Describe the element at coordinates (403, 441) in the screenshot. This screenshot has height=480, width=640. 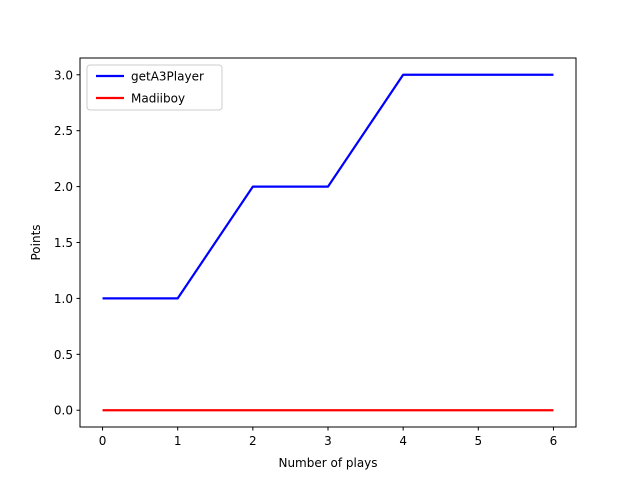
I see `x-tick-label: 4` at that location.